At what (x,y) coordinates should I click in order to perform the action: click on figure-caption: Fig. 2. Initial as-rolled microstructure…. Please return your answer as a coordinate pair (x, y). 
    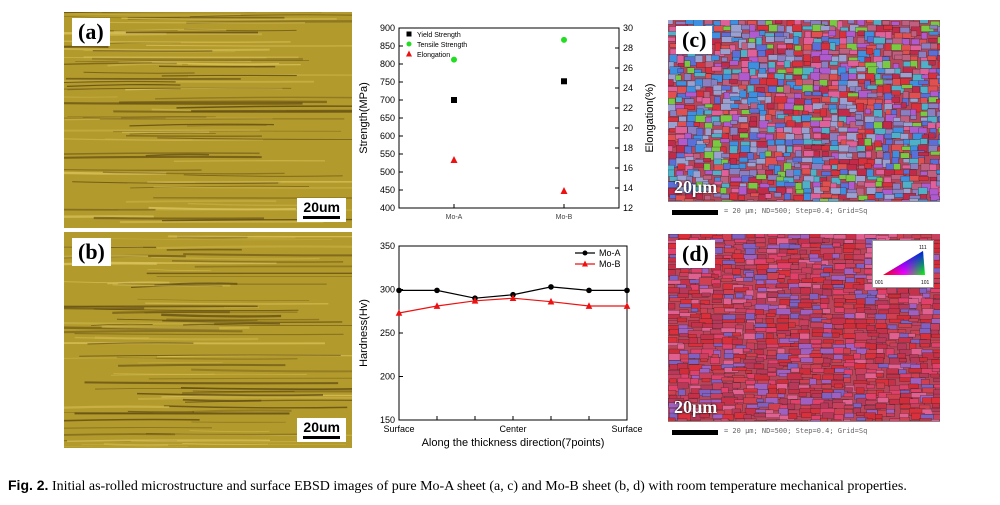
    Looking at the image, I should click on (503, 486).